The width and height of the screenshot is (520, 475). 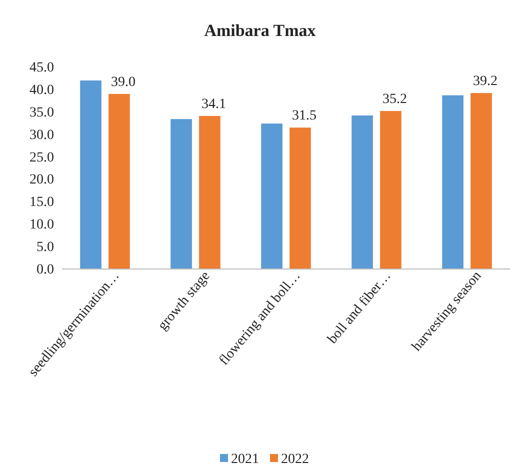 I want to click on data-label: 31.5, so click(x=304, y=116).